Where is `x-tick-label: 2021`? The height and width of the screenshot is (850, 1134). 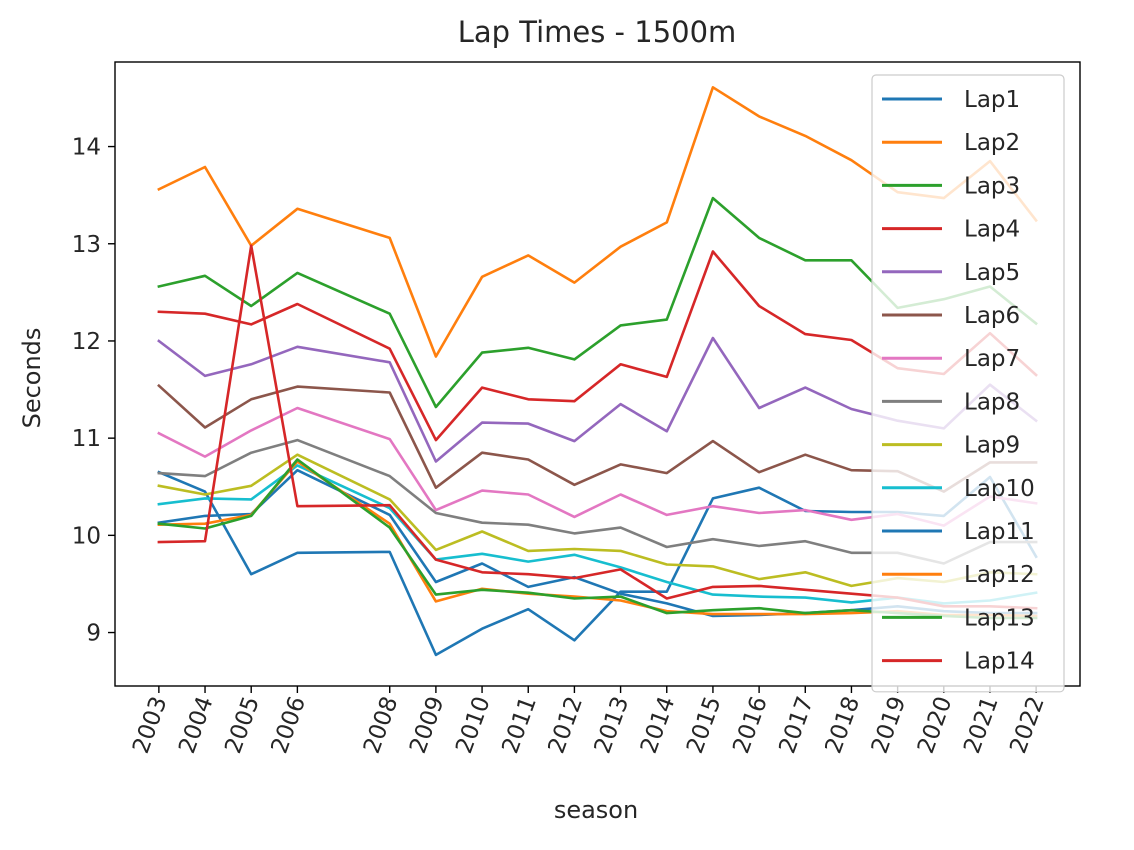 x-tick-label: 2021 is located at coordinates (981, 725).